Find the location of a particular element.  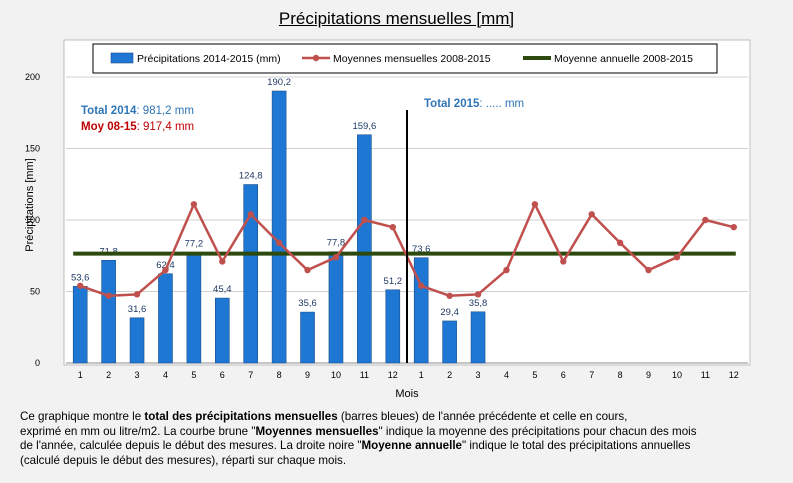

bar-value-label: 73,6 is located at coordinates (421, 249).